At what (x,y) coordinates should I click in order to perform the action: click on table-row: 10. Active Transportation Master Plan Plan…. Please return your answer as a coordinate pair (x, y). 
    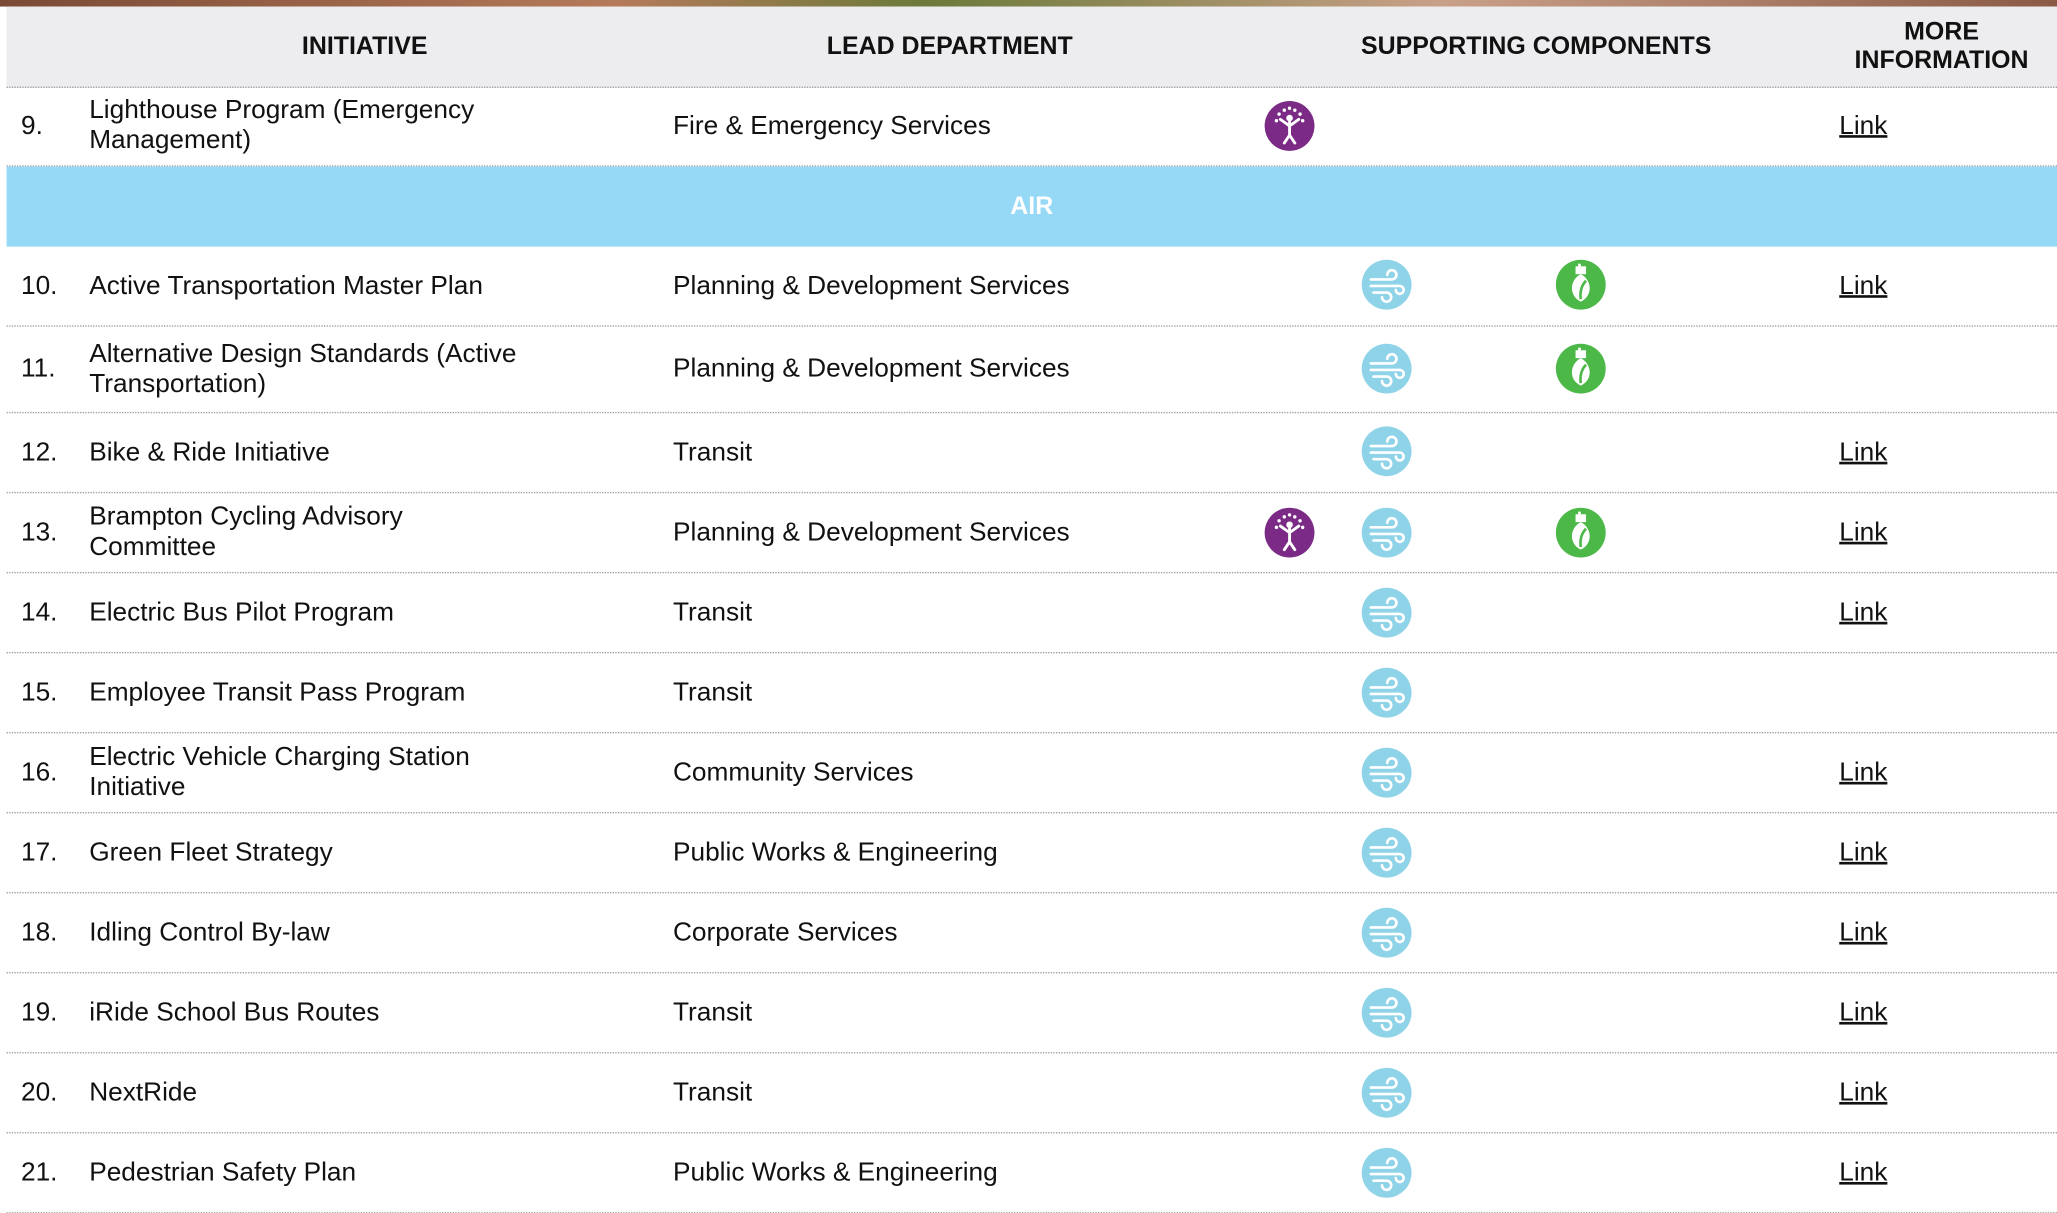
    Looking at the image, I should click on (1031, 287).